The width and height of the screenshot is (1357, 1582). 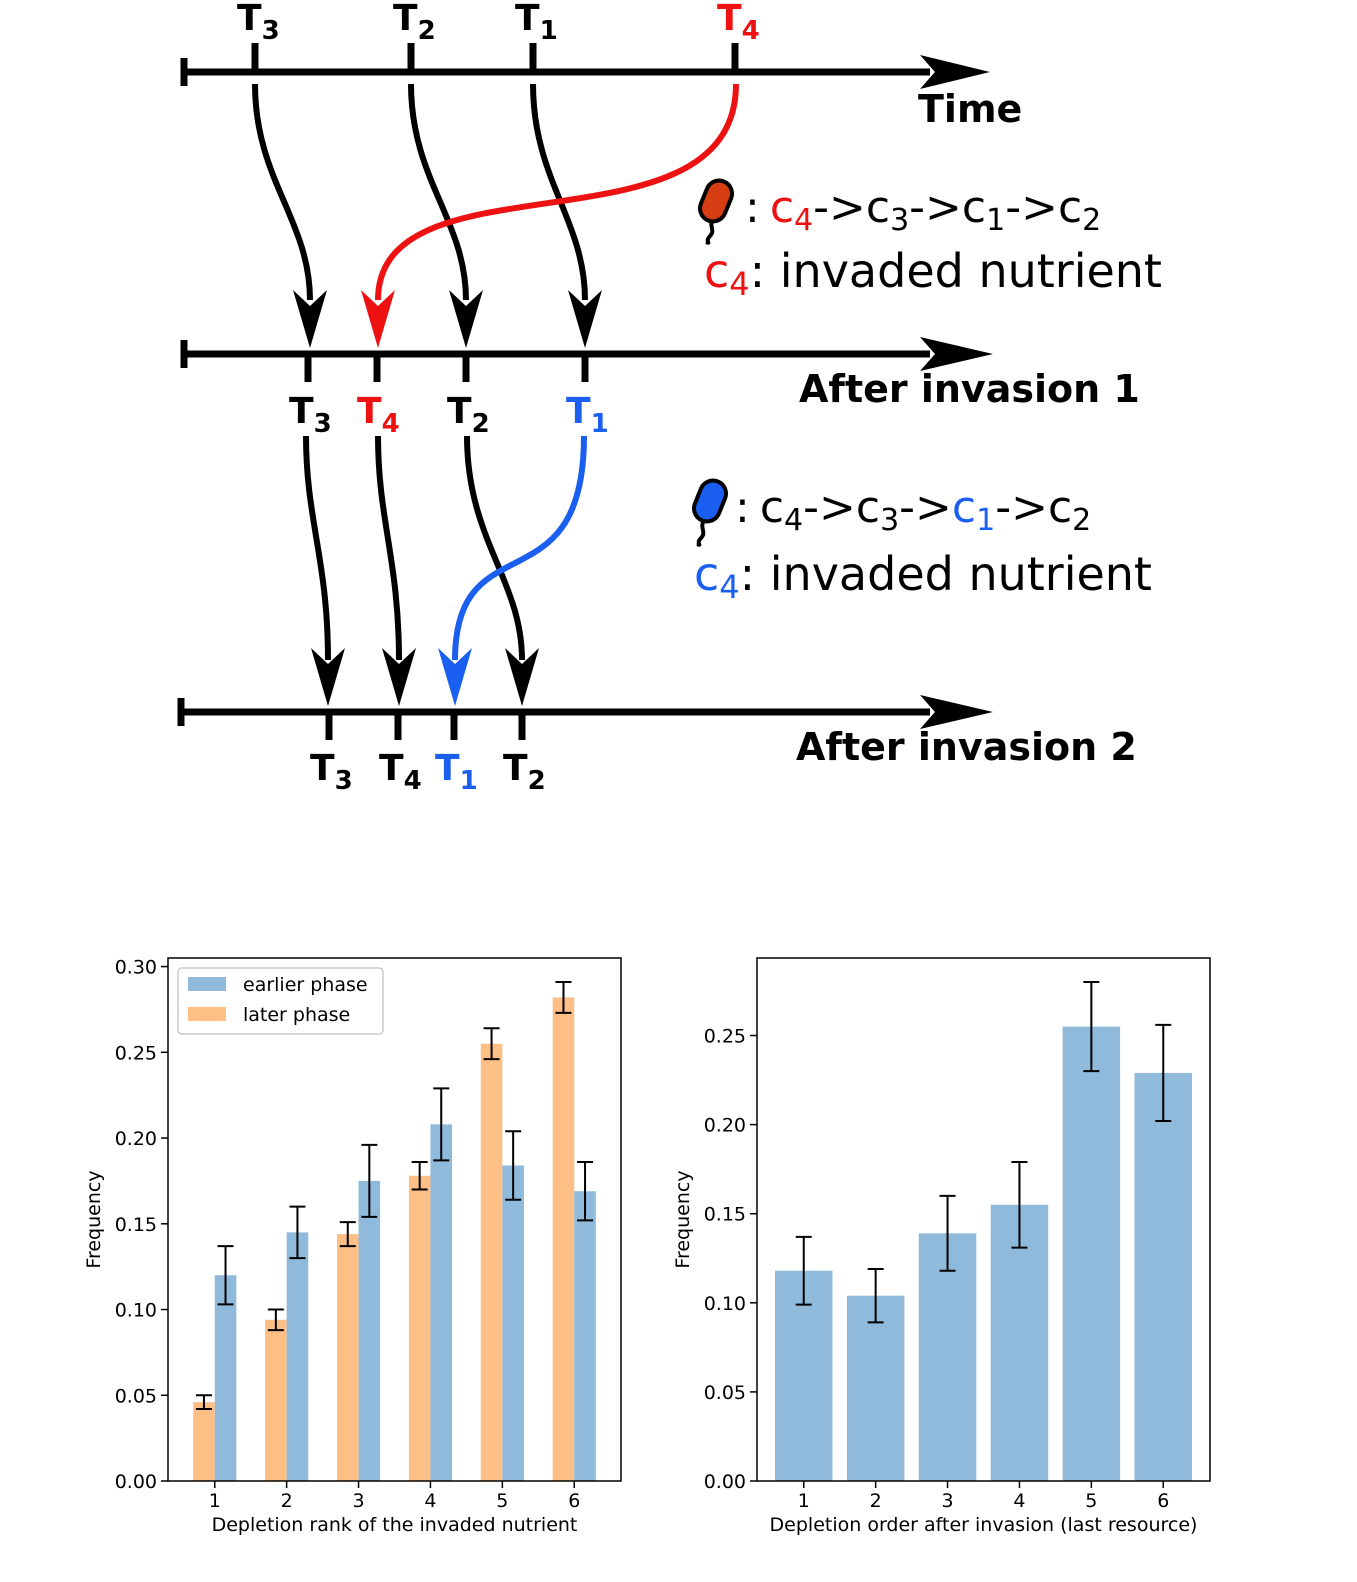 I want to click on timeline-title: Time, so click(x=970, y=109).